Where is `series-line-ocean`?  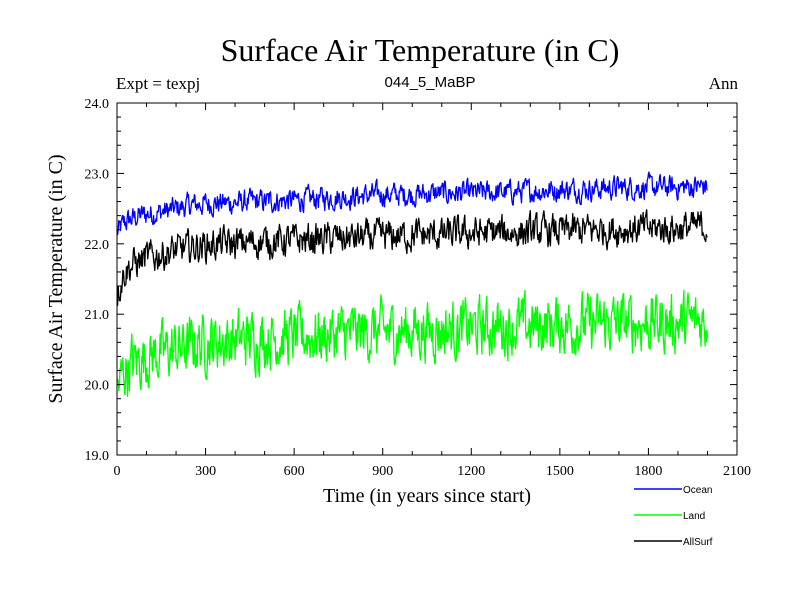 series-line-ocean is located at coordinates (412, 203).